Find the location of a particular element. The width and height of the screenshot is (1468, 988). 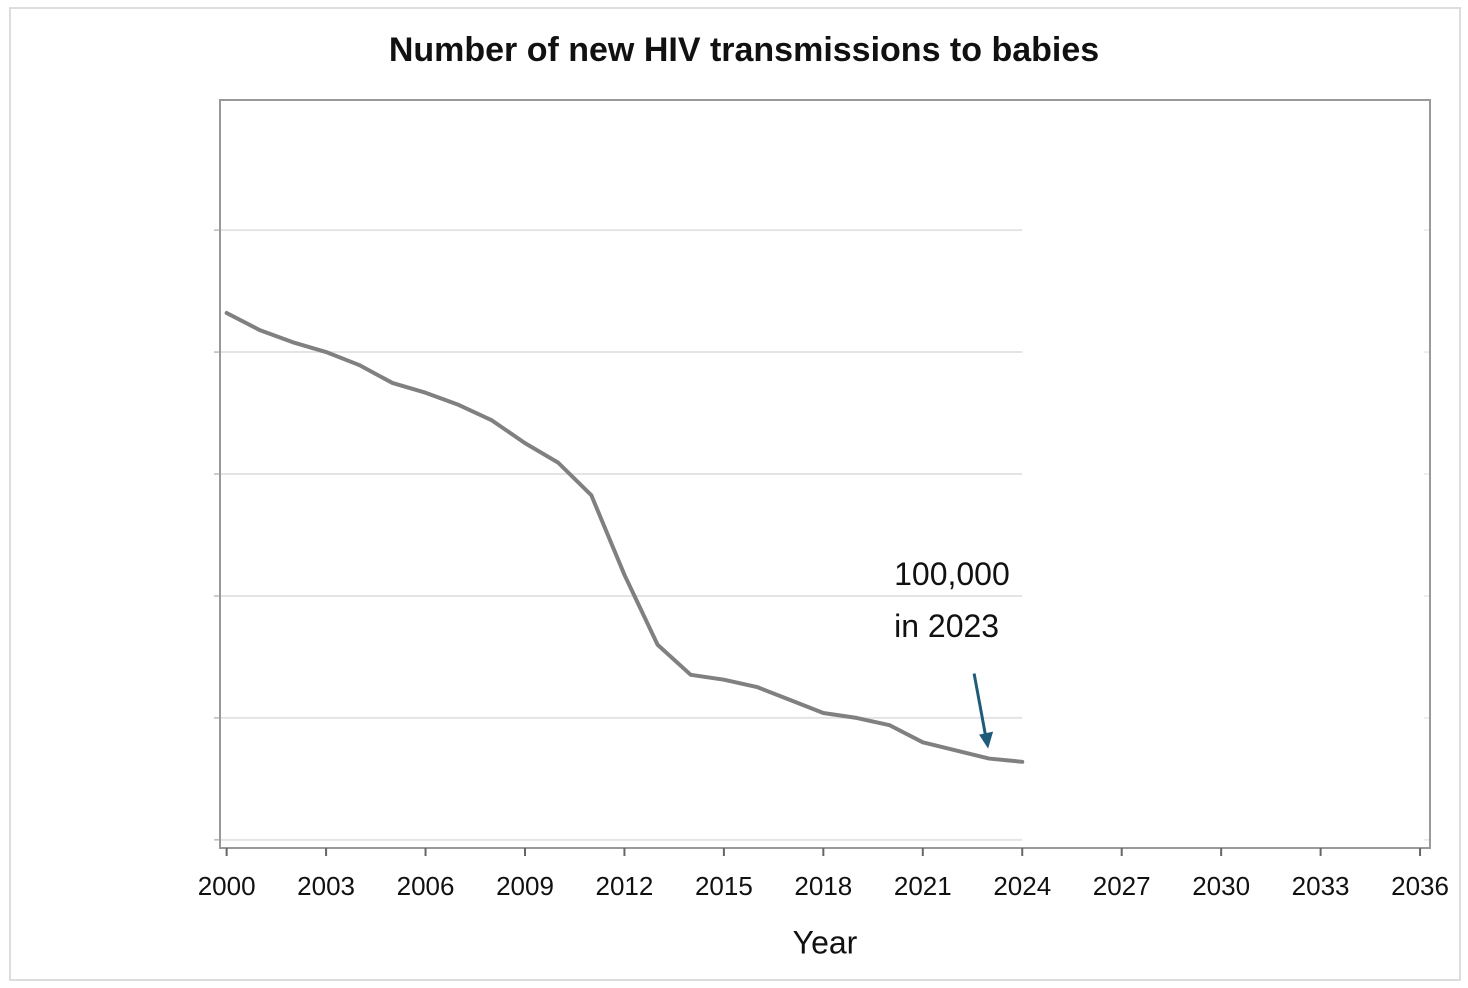

annotation-text: in 2023 is located at coordinates (946, 626).